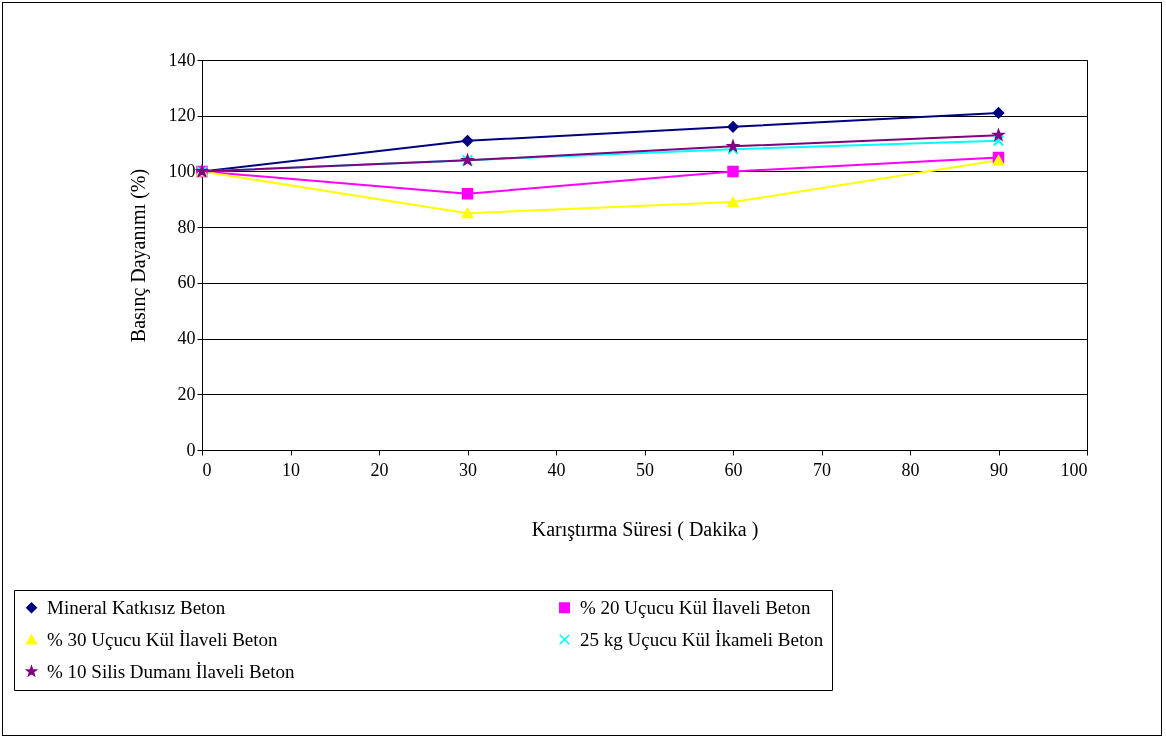 This screenshot has height=740, width=1166. What do you see at coordinates (696, 607) in the screenshot?
I see `legend-label: % 20 Uçucu Kül İlaveli Beton` at bounding box center [696, 607].